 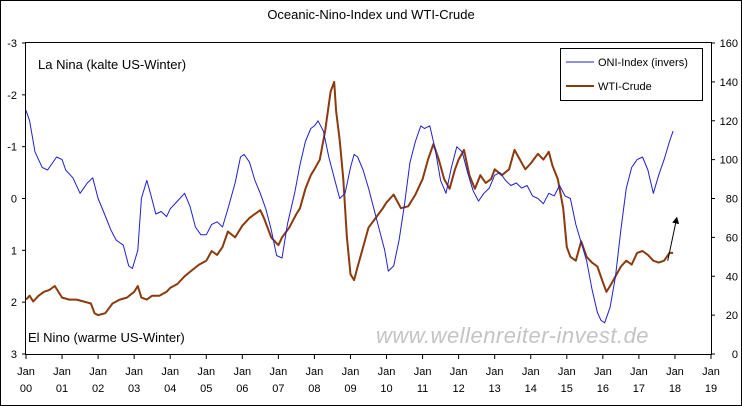 What do you see at coordinates (512, 335) in the screenshot?
I see `watermark: www.wellenreiter-invest.de` at bounding box center [512, 335].